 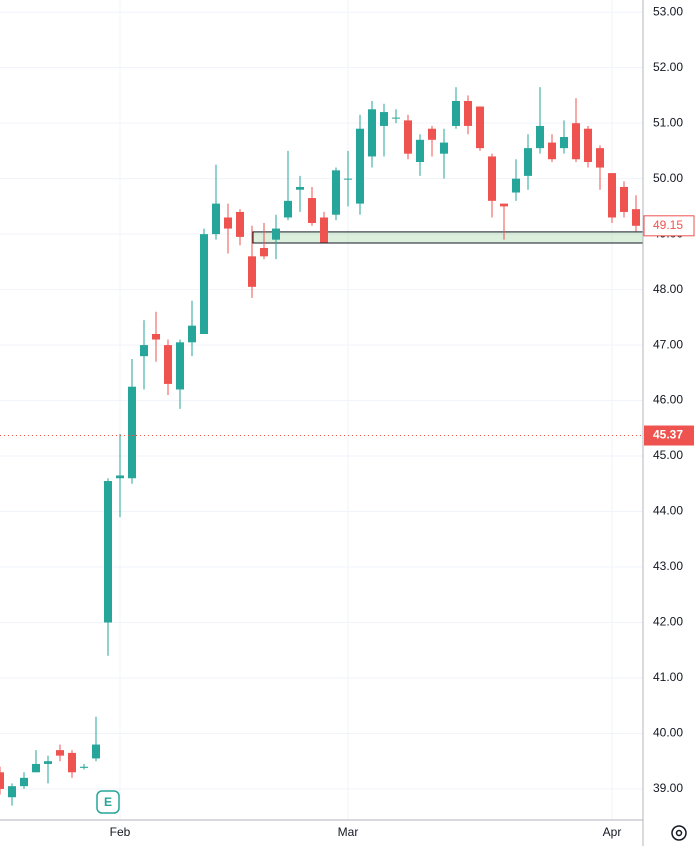 I want to click on price-label: 45.37, so click(x=668, y=435).